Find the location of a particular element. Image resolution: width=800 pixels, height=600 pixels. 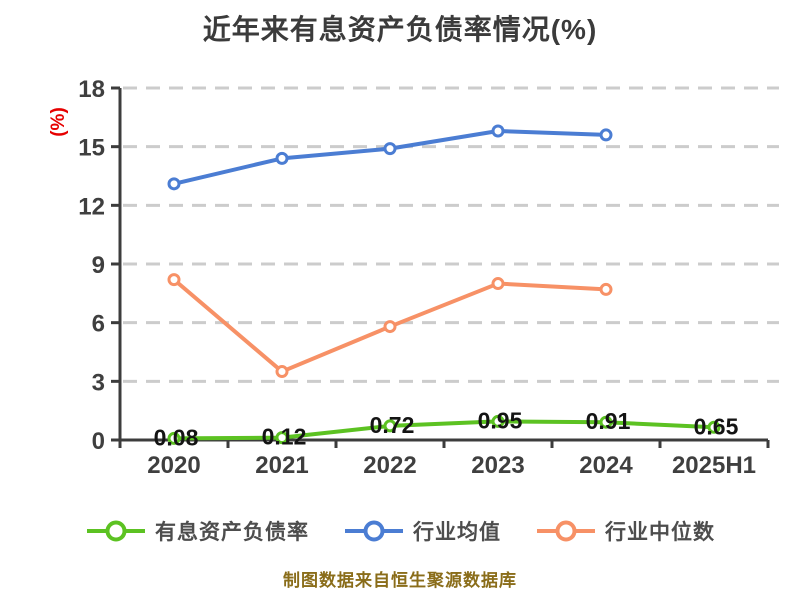

legend-item-industry-median: 行业中位数 is located at coordinates (625, 531).